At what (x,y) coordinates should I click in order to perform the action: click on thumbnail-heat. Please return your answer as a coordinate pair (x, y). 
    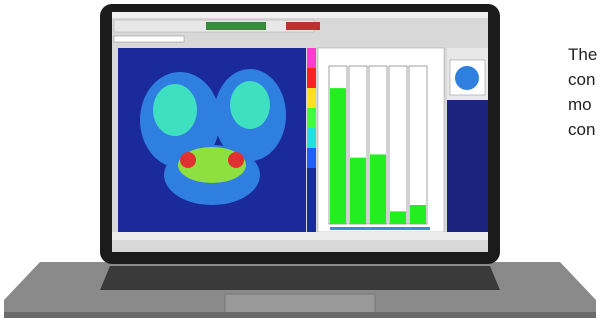
    Looking at the image, I should click on (467, 78).